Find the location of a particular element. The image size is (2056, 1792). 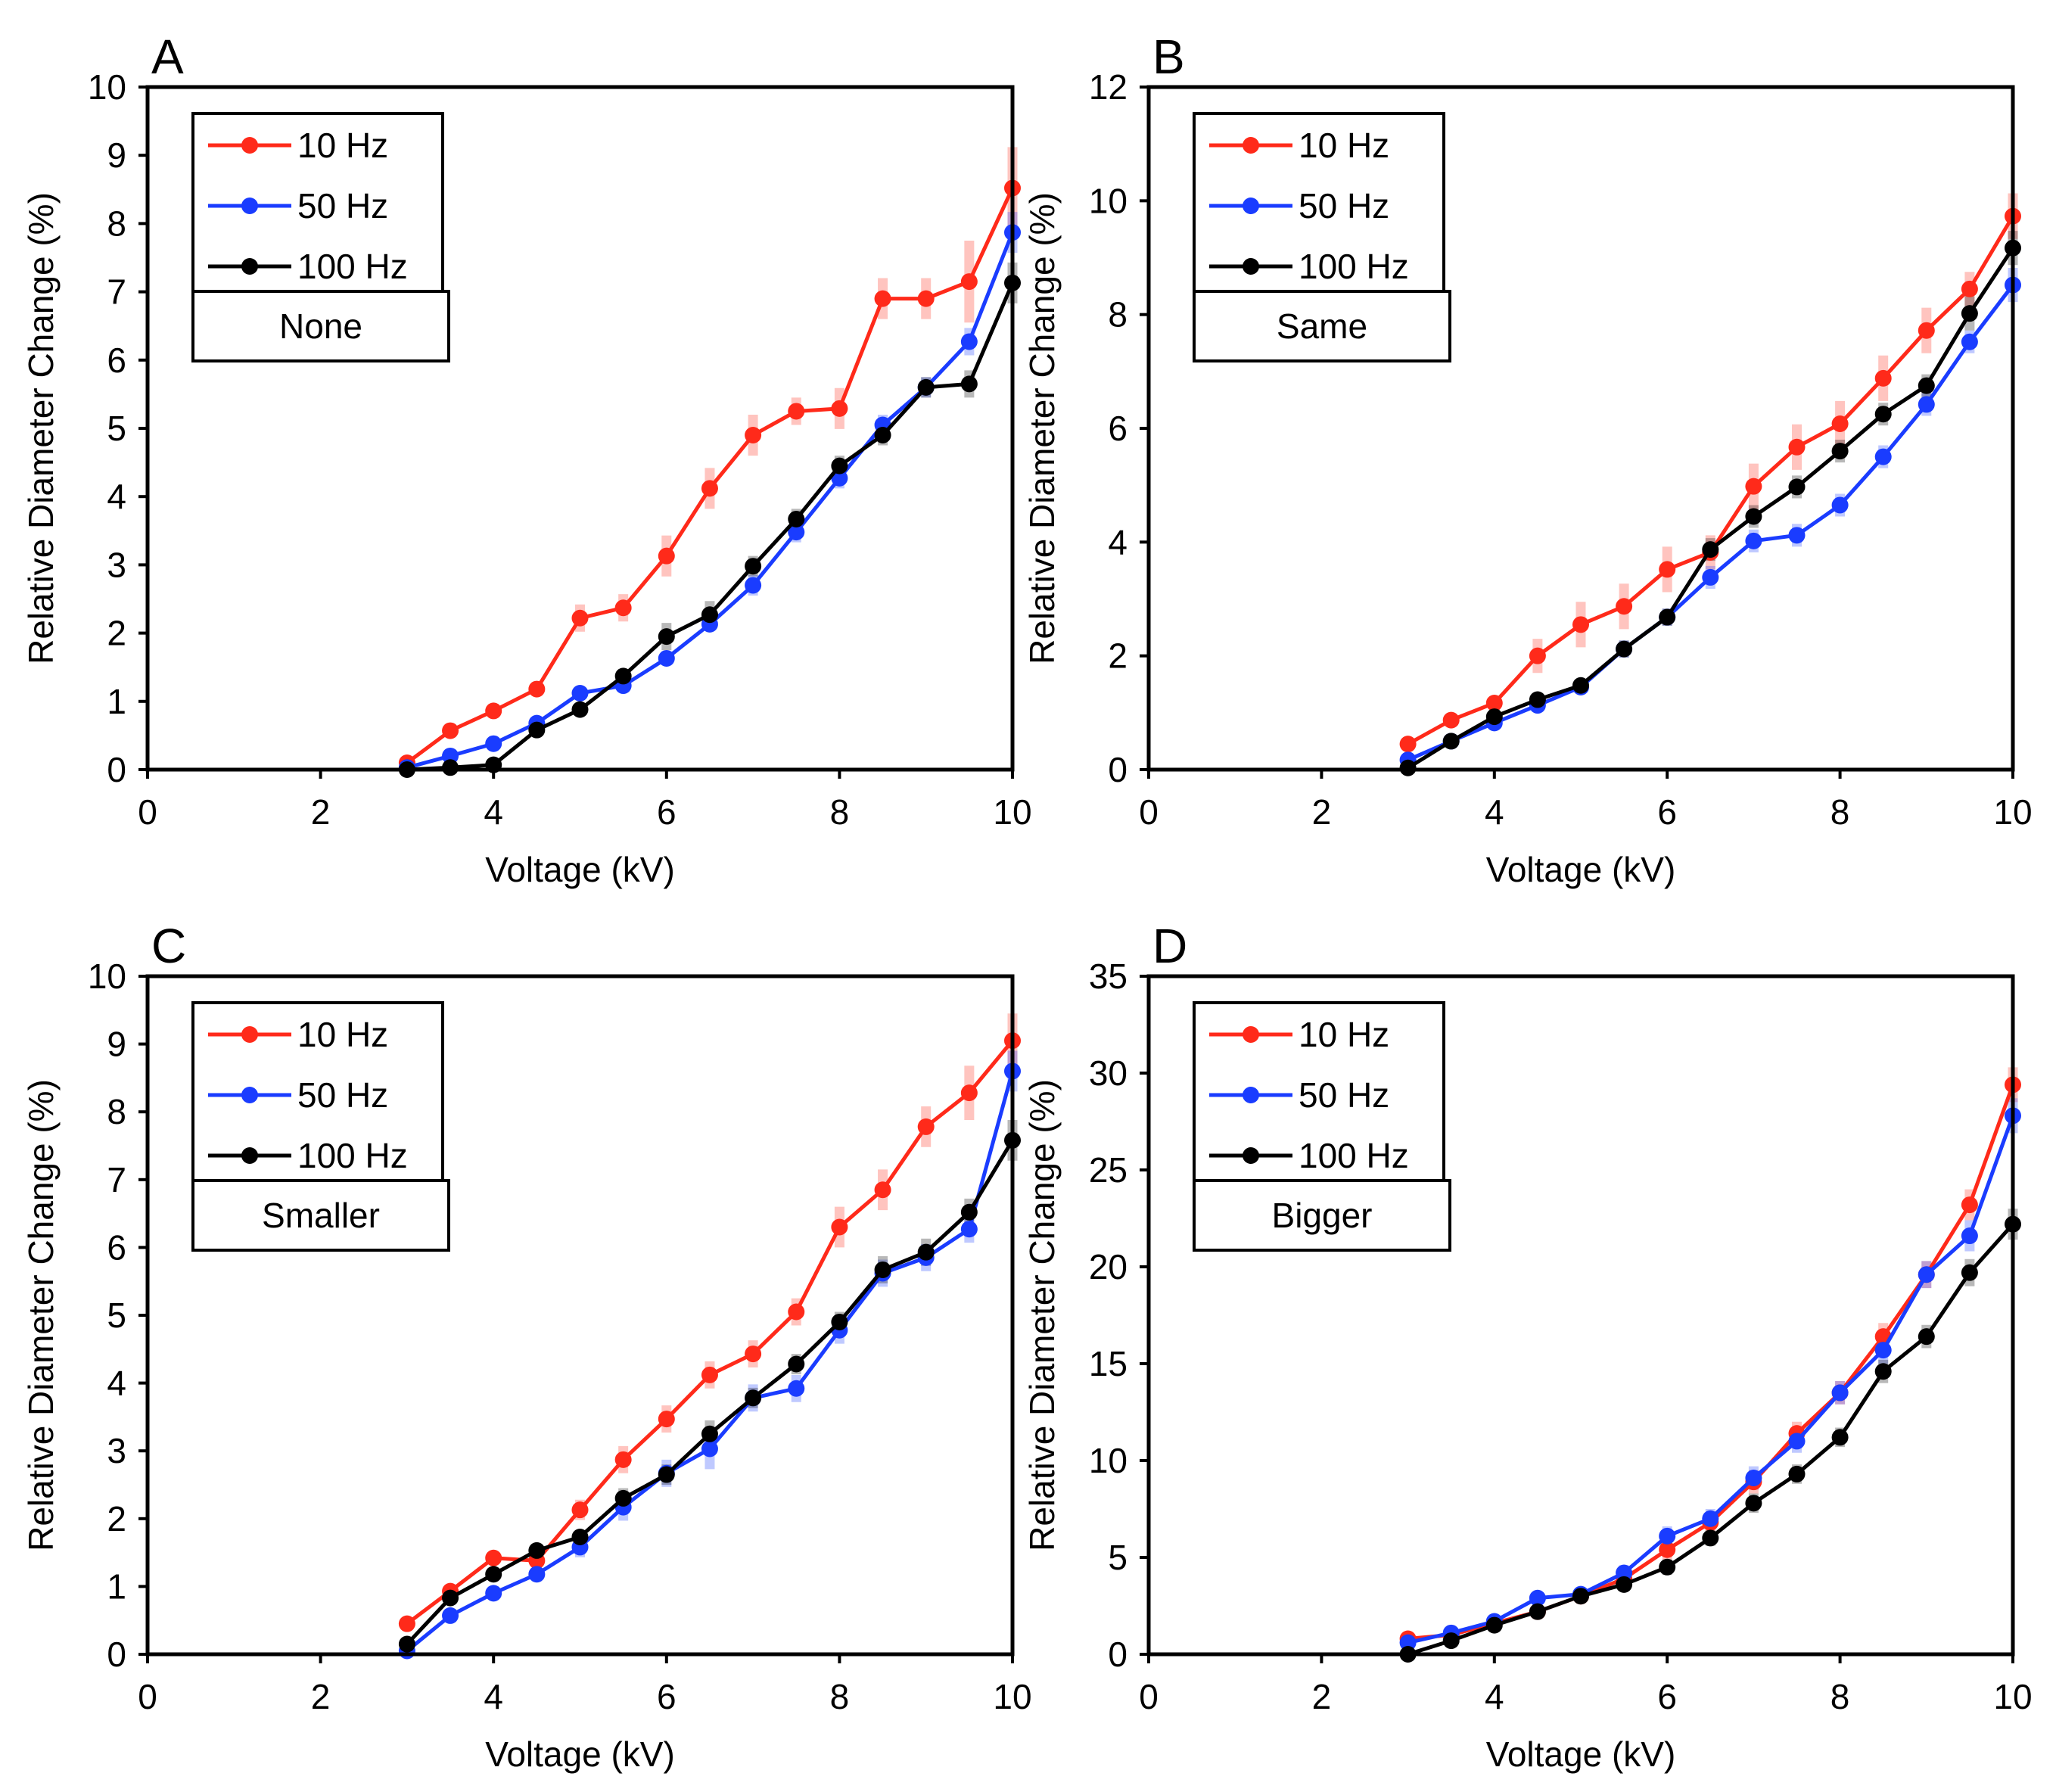

y-tick-label: 2 is located at coordinates (116, 1519).